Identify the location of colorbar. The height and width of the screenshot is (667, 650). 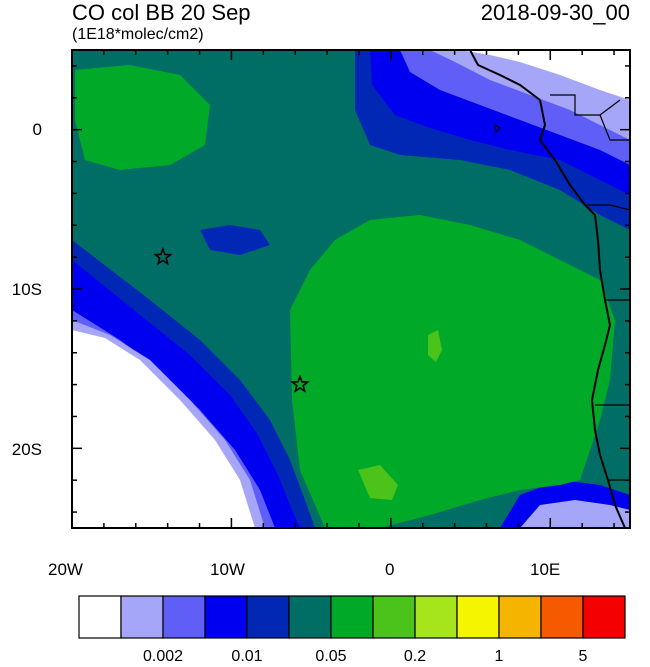
(352, 617).